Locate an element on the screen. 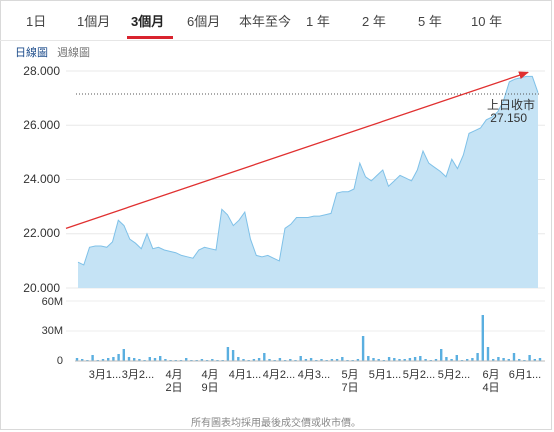 The image size is (554, 432). active-tab-underline is located at coordinates (150, 37).